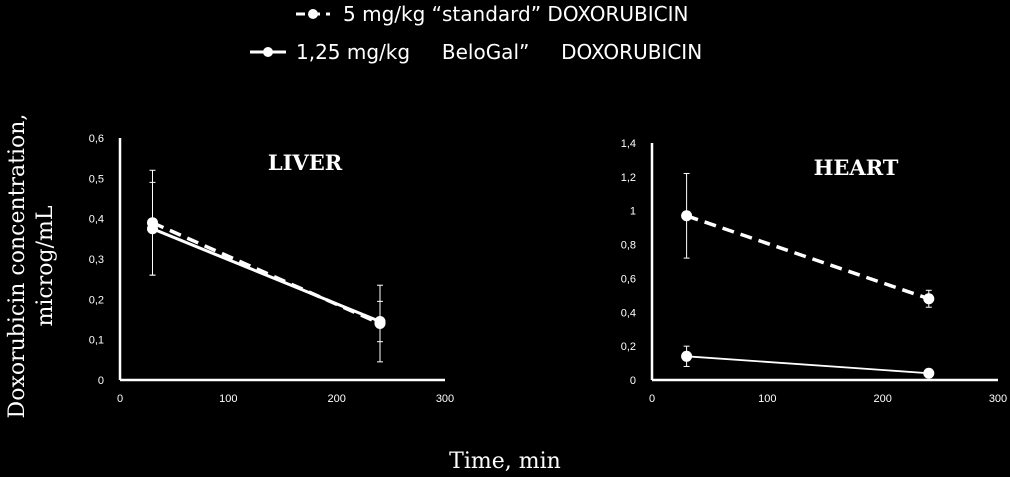  I want to click on legend-label-standard: 5 mg/kg “standard” DOXORUBICIN, so click(515, 14).